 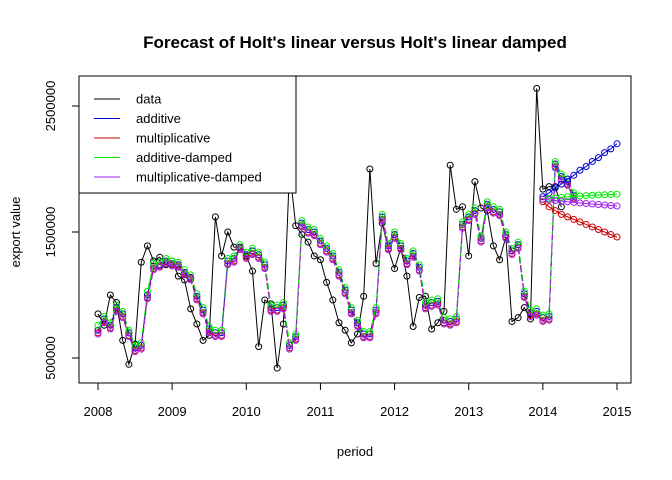 What do you see at coordinates (320, 411) in the screenshot?
I see `x-tick-label: 2011` at bounding box center [320, 411].